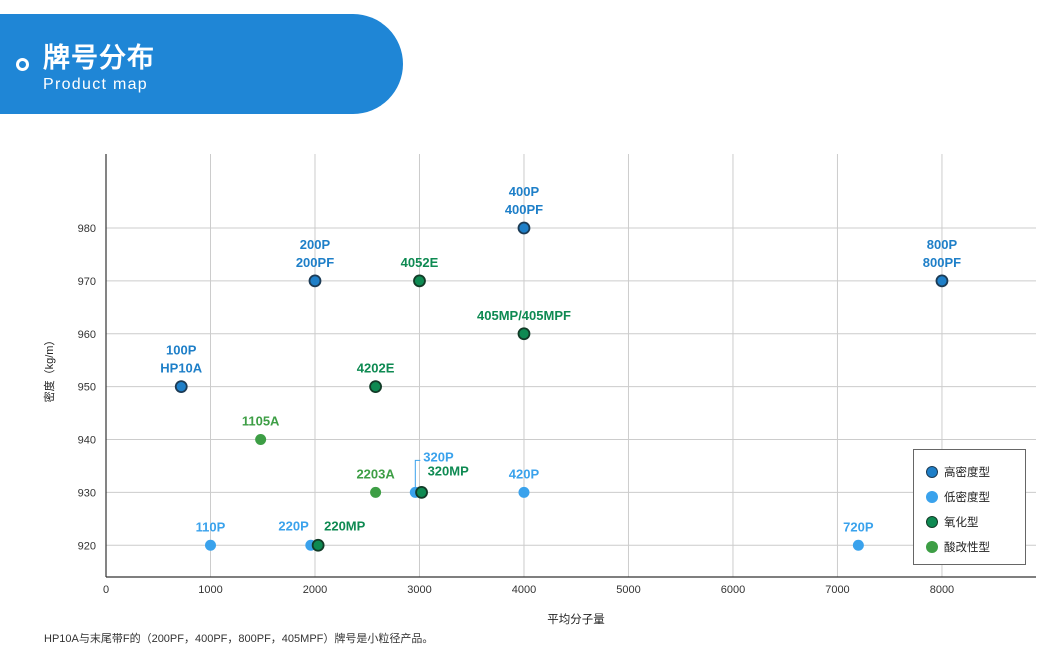  I want to click on data-label: 4052E, so click(420, 262).